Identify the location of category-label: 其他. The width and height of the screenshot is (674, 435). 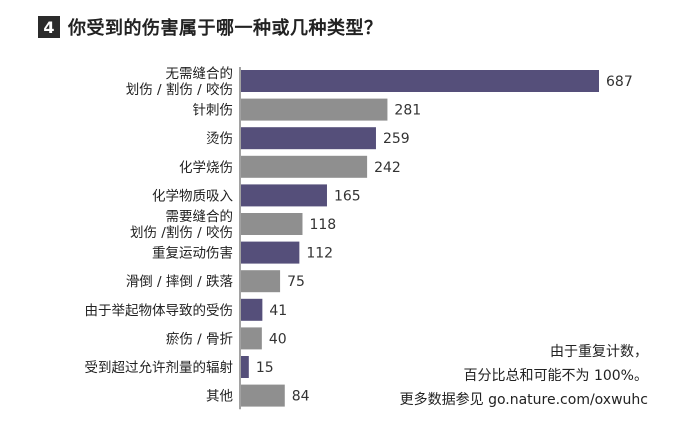
(219, 397).